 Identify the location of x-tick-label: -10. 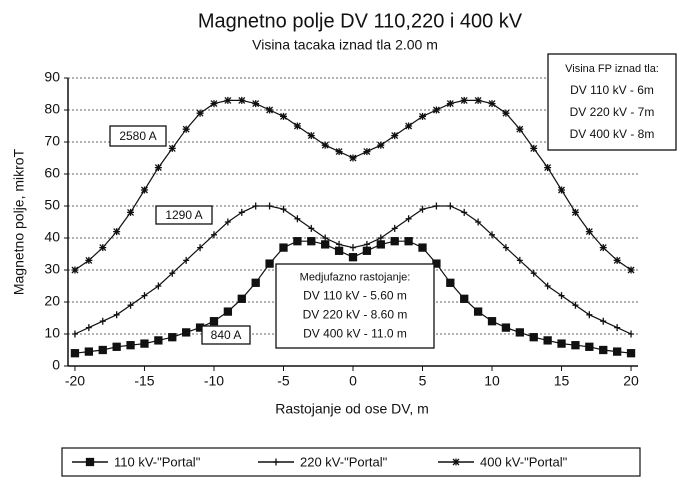
(214, 381).